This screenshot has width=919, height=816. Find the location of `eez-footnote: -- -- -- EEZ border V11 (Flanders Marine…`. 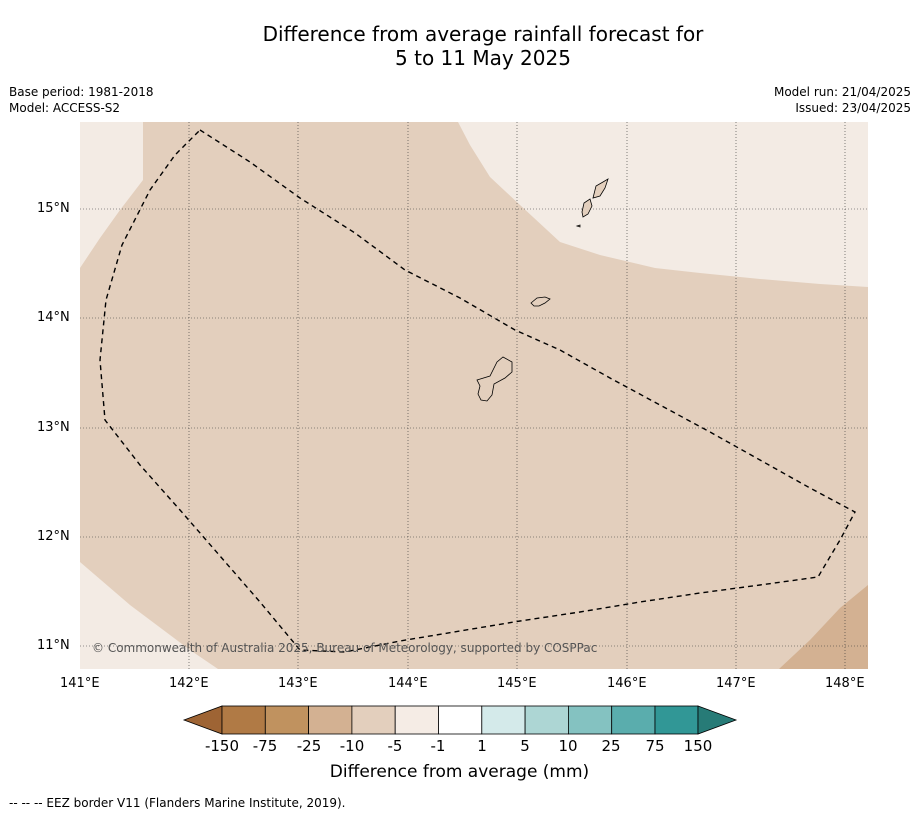

eez-footnote: -- -- -- EEZ border V11 (Flanders Marine… is located at coordinates (177, 803).